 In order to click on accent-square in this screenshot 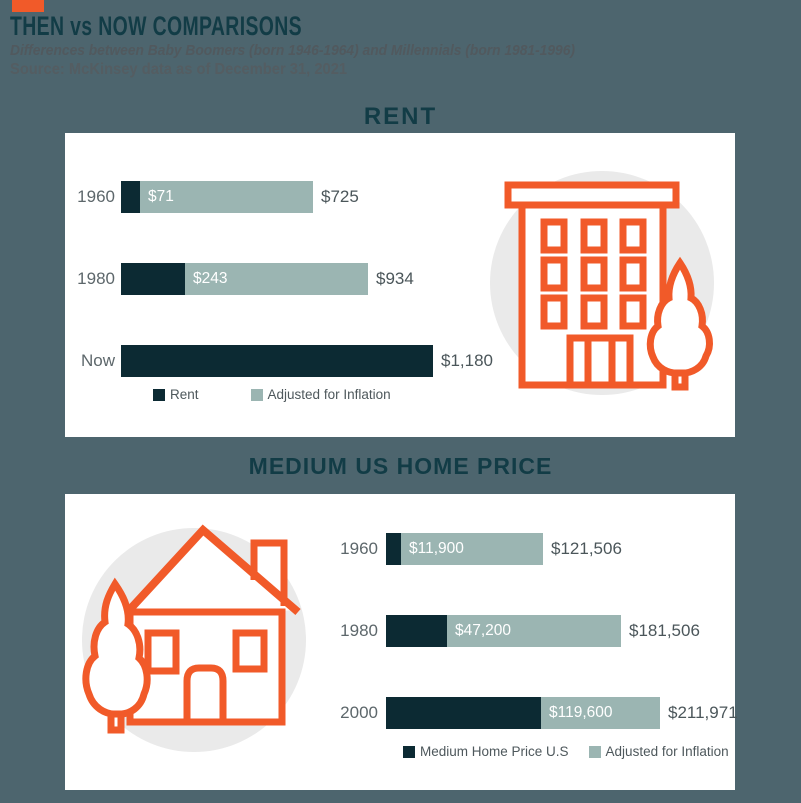, I will do `click(28, 6)`.